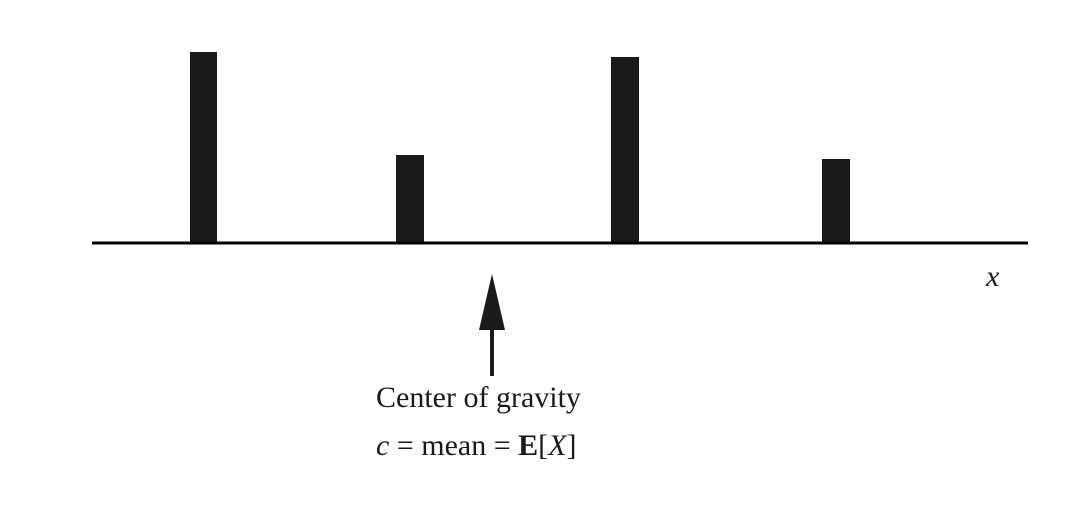  What do you see at coordinates (543, 445) in the screenshot?
I see `equation-open-bracket: [` at bounding box center [543, 445].